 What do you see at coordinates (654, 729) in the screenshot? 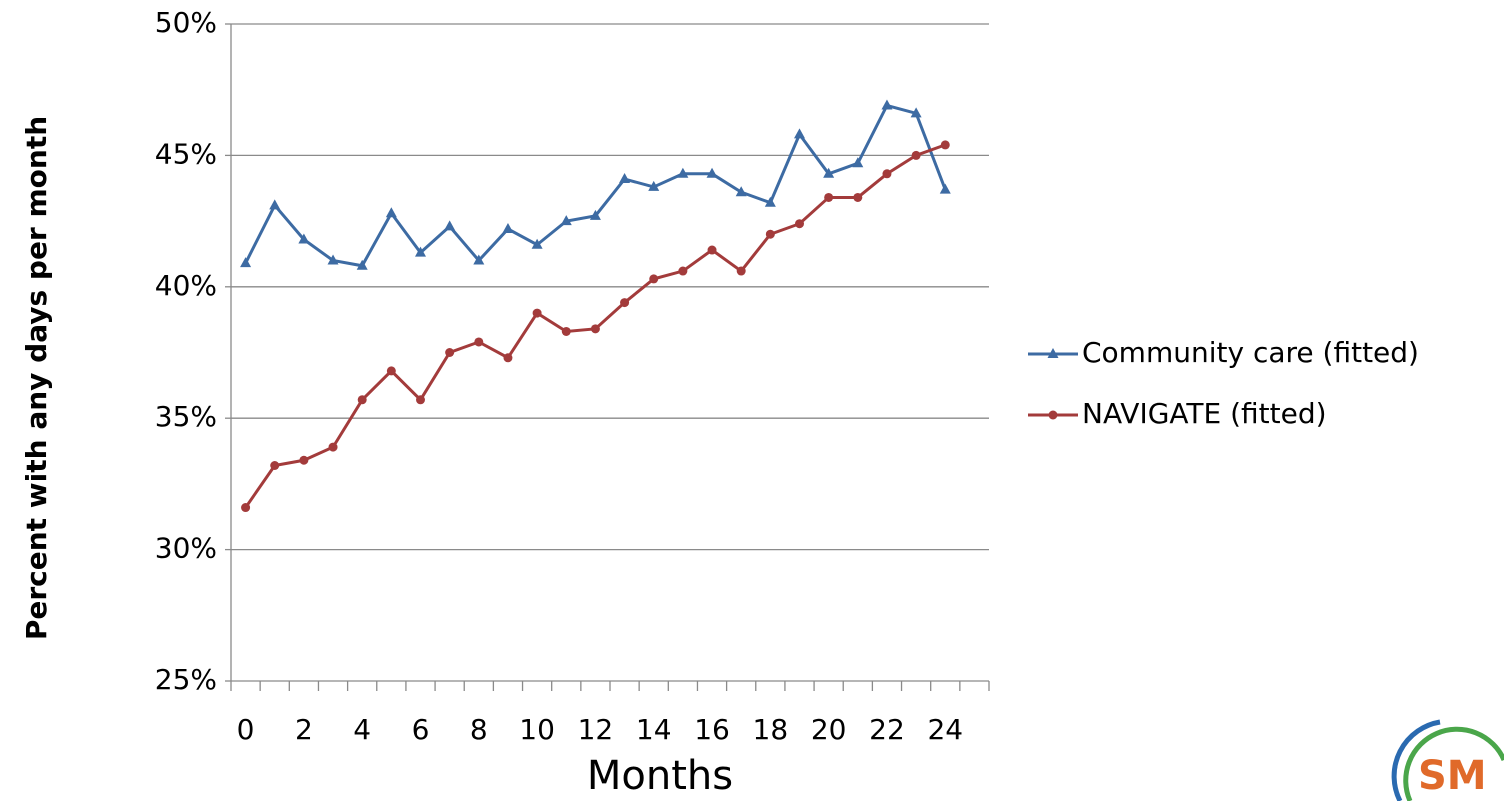
I see `x-tick-label: 14` at bounding box center [654, 729].